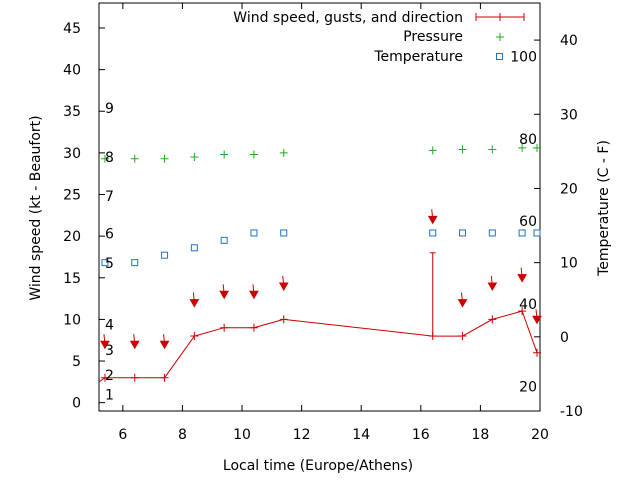  I want to click on y-tick-label: 35, so click(72, 112).